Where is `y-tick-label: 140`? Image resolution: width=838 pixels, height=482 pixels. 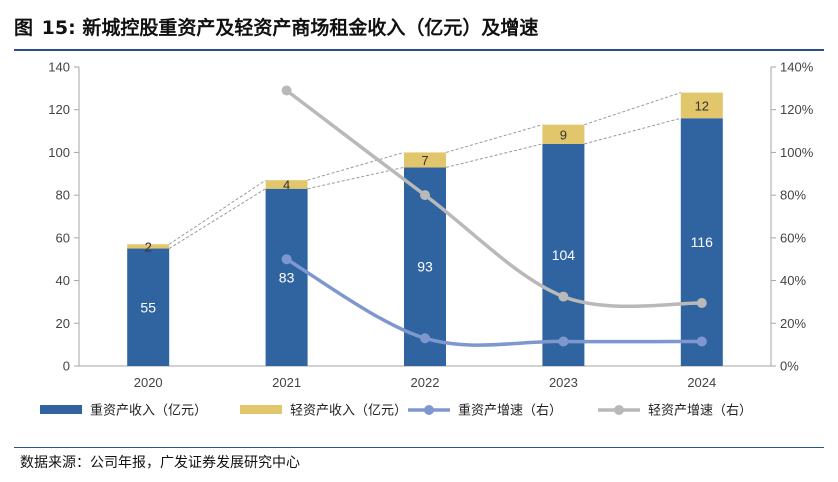
y-tick-label: 140 is located at coordinates (59, 67).